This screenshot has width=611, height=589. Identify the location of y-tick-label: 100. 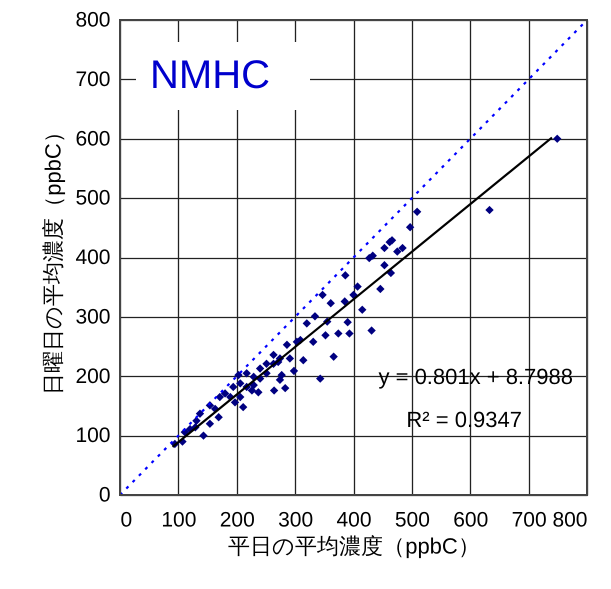
(92, 436).